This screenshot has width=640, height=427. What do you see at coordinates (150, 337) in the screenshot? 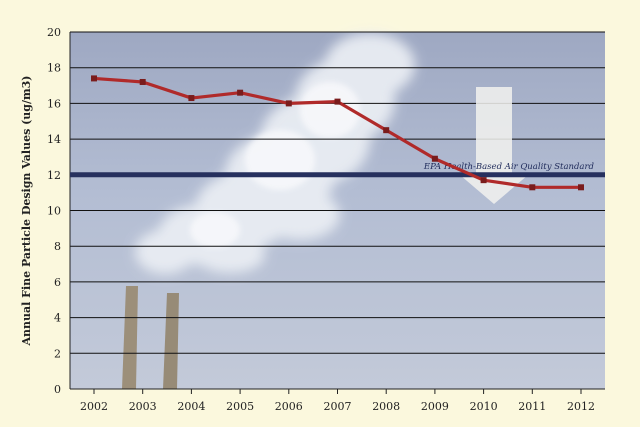
I see `smokestacks` at bounding box center [150, 337].